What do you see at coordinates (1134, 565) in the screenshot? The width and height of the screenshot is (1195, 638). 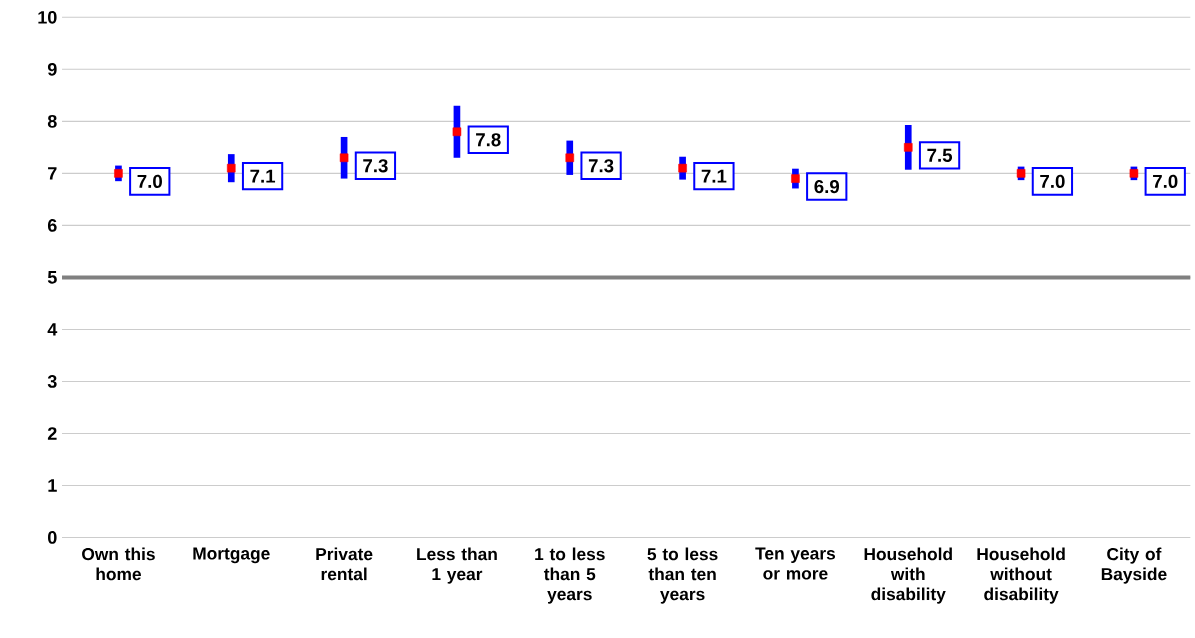 I see `x-tick-label: City of Bayside` at bounding box center [1134, 565].